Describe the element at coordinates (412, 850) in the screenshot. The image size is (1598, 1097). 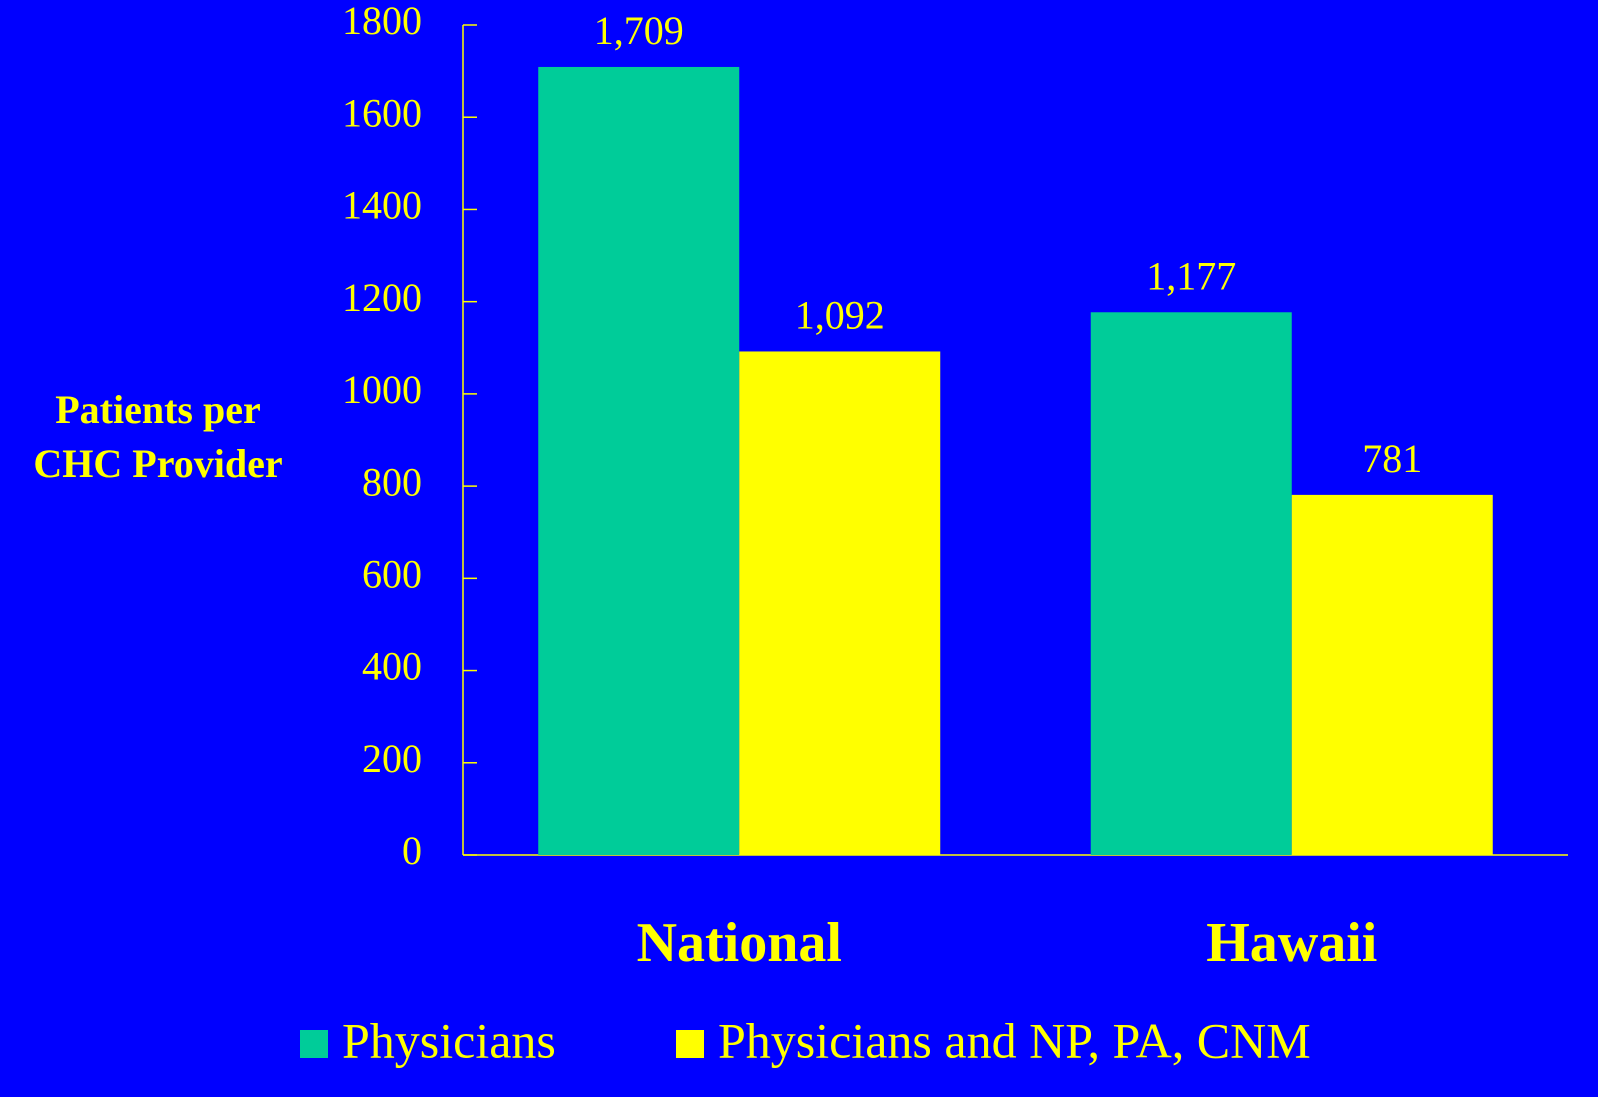
I see `y-tick-label: 0` at that location.